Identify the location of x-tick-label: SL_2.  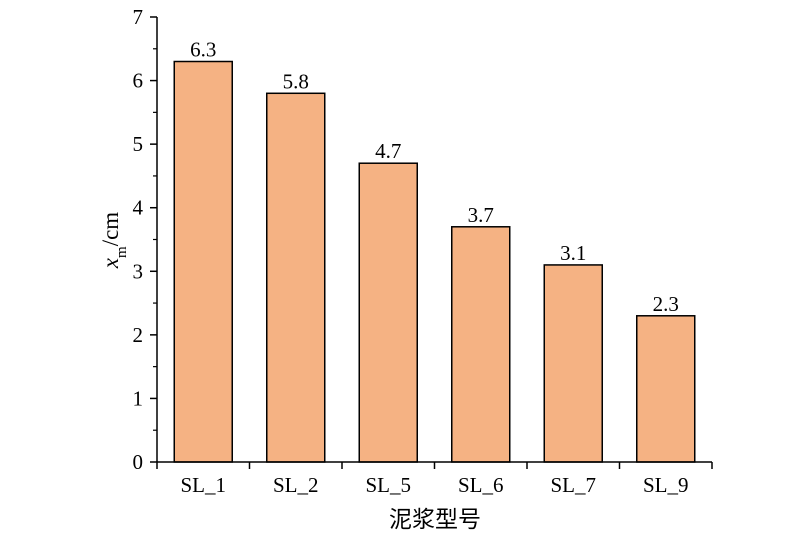
(296, 485).